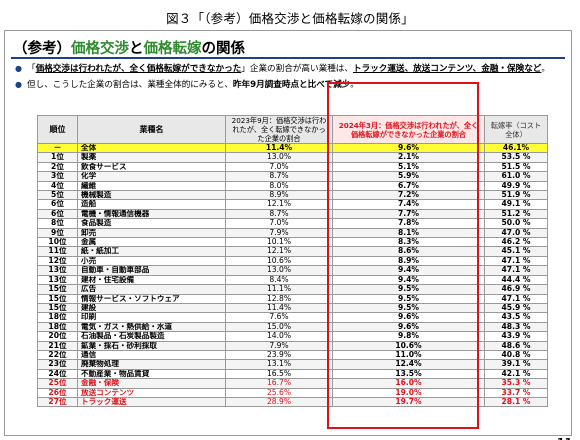  I want to click on title-suffix: の関係, so click(223, 49).